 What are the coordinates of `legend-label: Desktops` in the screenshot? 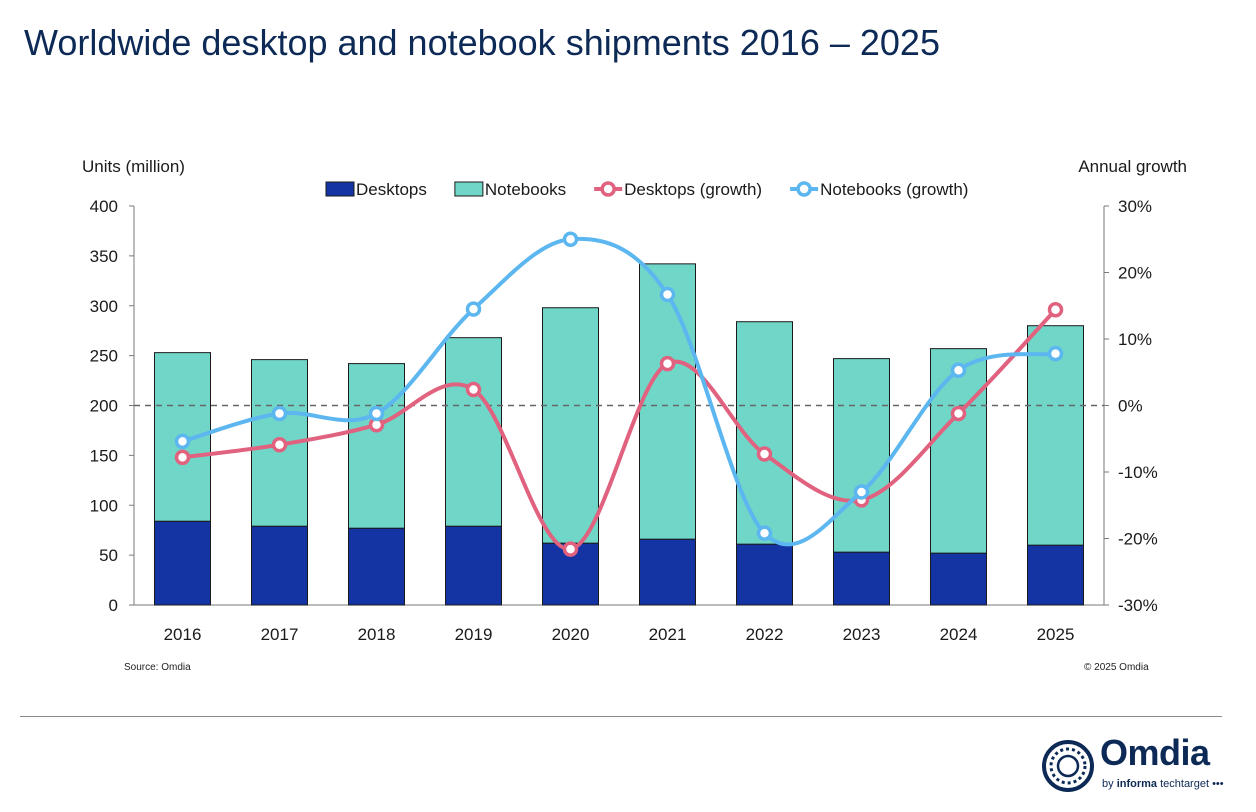 It's located at (391, 189).